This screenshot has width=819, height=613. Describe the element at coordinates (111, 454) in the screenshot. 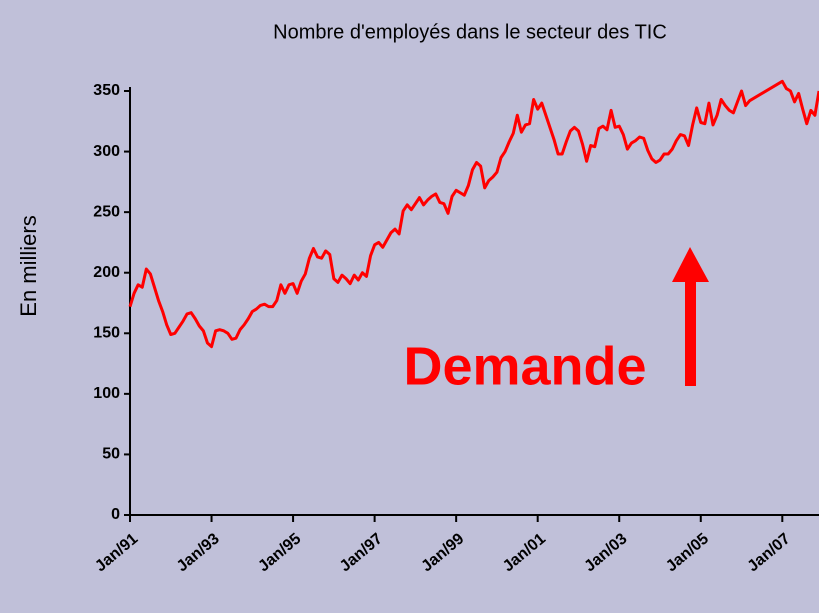

I see `y-tick-label: 50` at that location.